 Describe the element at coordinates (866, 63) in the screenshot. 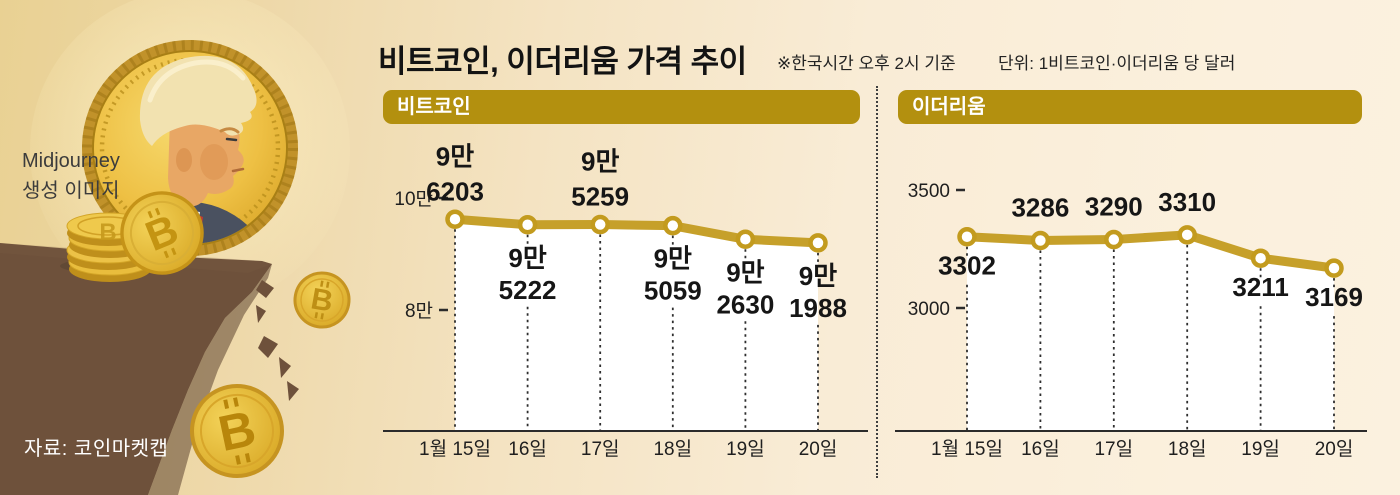

I see `note-time: ※한국시간 오후 2시 기준` at that location.